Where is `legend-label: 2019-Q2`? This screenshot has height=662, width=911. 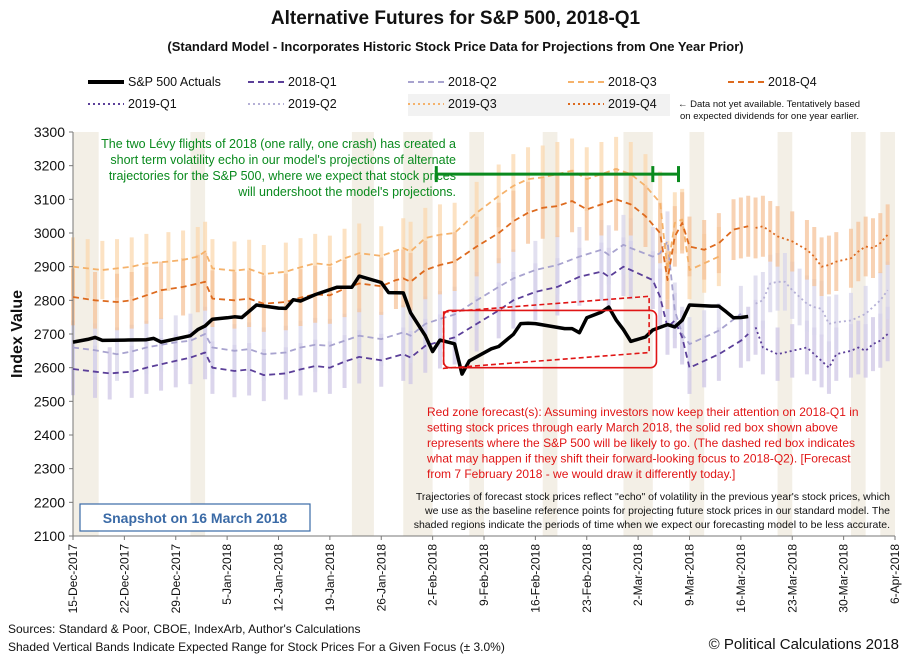 legend-label: 2019-Q2 is located at coordinates (312, 104).